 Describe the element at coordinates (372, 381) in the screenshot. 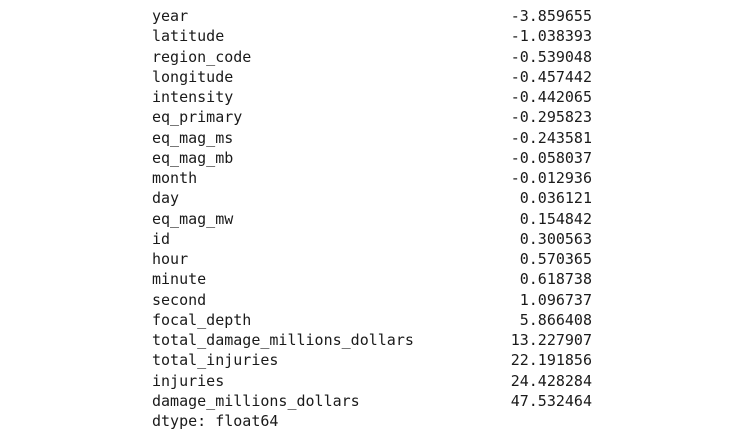

I see `series-row: injuries 24.428284` at that location.